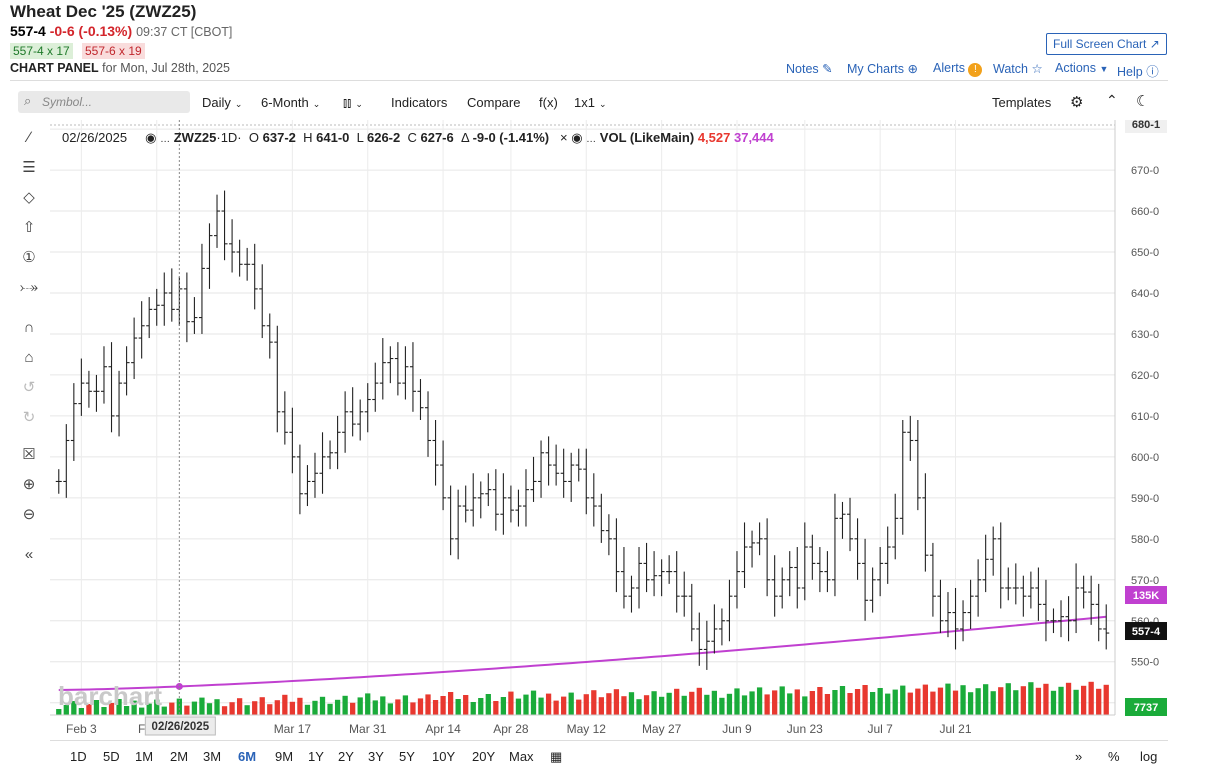  I want to click on zoom-out-icon: ⊖, so click(29, 514).